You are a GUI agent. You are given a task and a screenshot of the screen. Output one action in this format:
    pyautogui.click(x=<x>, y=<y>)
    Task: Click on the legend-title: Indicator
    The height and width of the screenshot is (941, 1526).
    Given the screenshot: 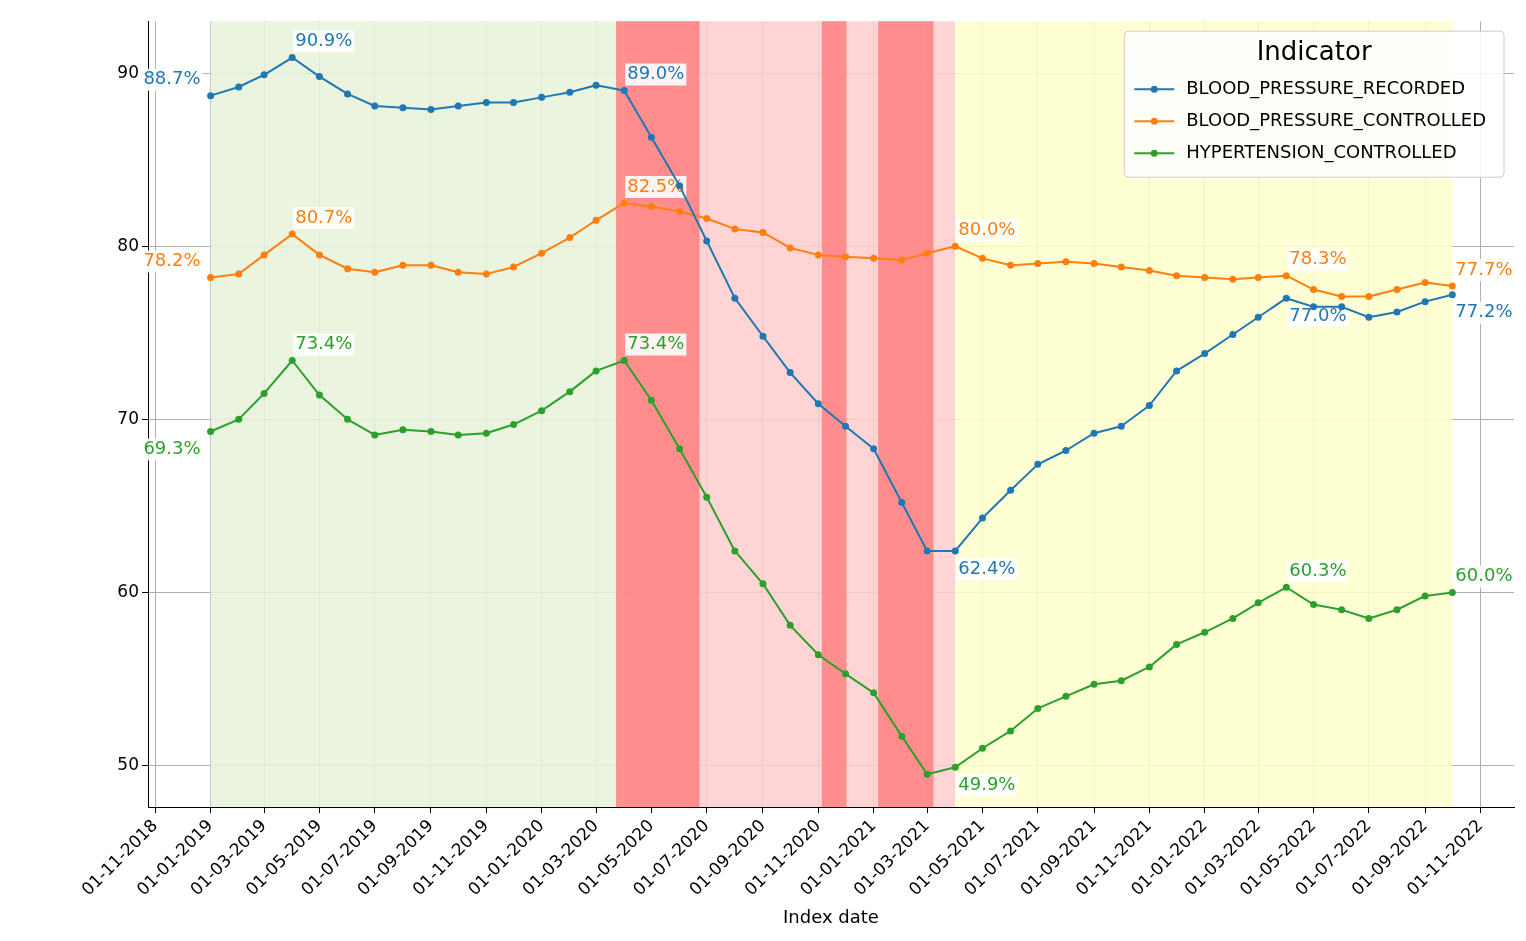 What is the action you would take?
    pyautogui.click(x=1314, y=50)
    